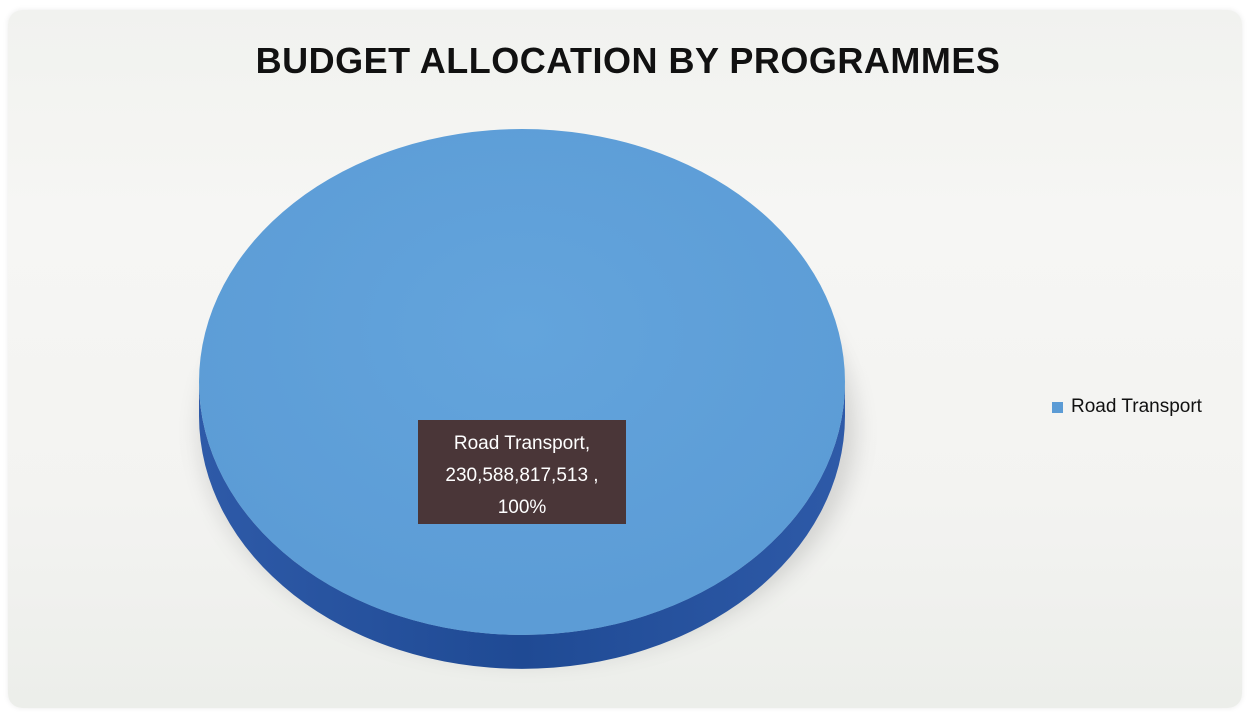 Image resolution: width=1248 pixels, height=712 pixels. I want to click on data-label-line-0: Road Transport,, so click(522, 443).